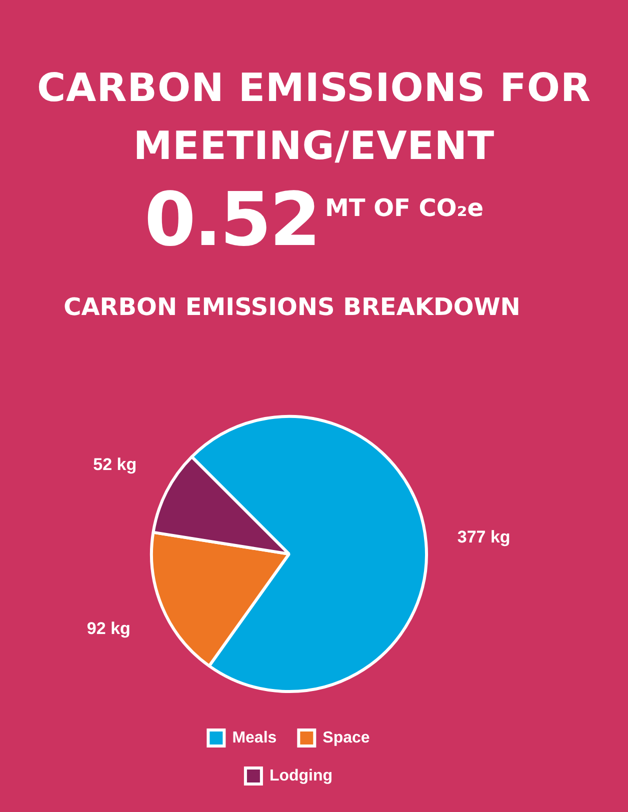  What do you see at coordinates (231, 220) in the screenshot?
I see `text: 0.52` at bounding box center [231, 220].